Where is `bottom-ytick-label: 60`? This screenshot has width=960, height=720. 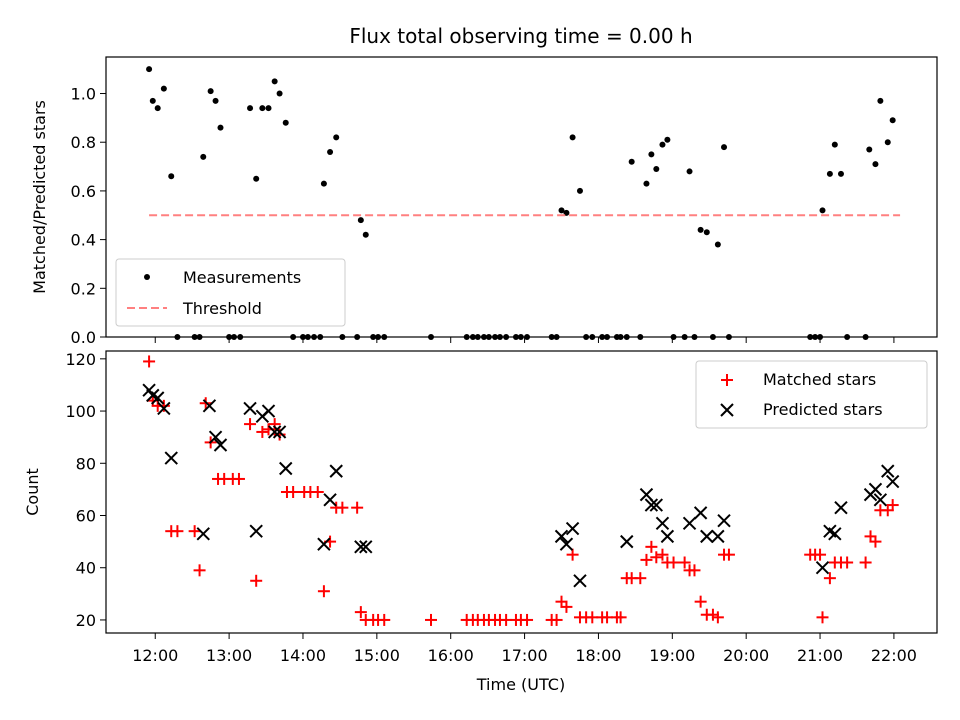
bottom-ytick-label: 60 is located at coordinates (86, 516).